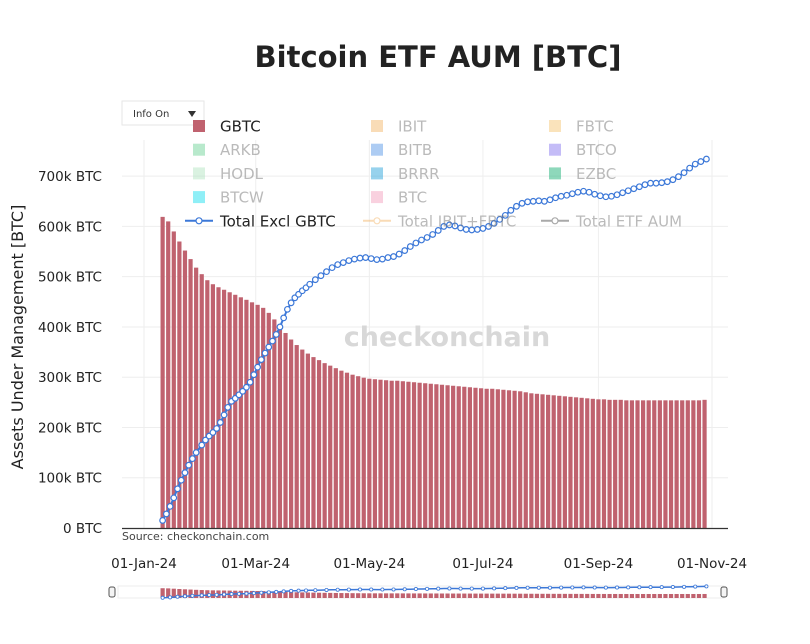  Describe the element at coordinates (447, 337) in the screenshot. I see `watermark: checkonchain` at that location.